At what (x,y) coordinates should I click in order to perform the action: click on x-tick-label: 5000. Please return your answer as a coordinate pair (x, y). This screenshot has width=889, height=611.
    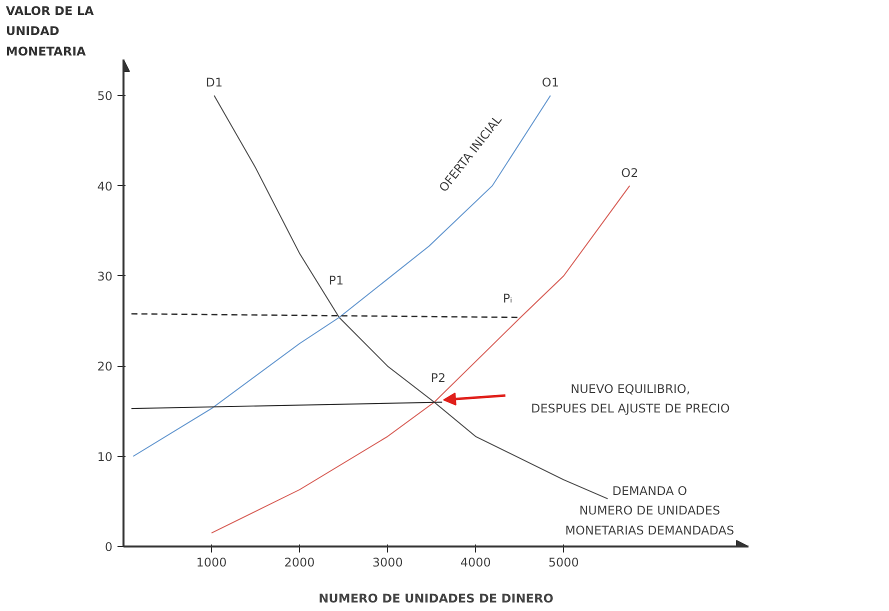
    Looking at the image, I should click on (563, 563).